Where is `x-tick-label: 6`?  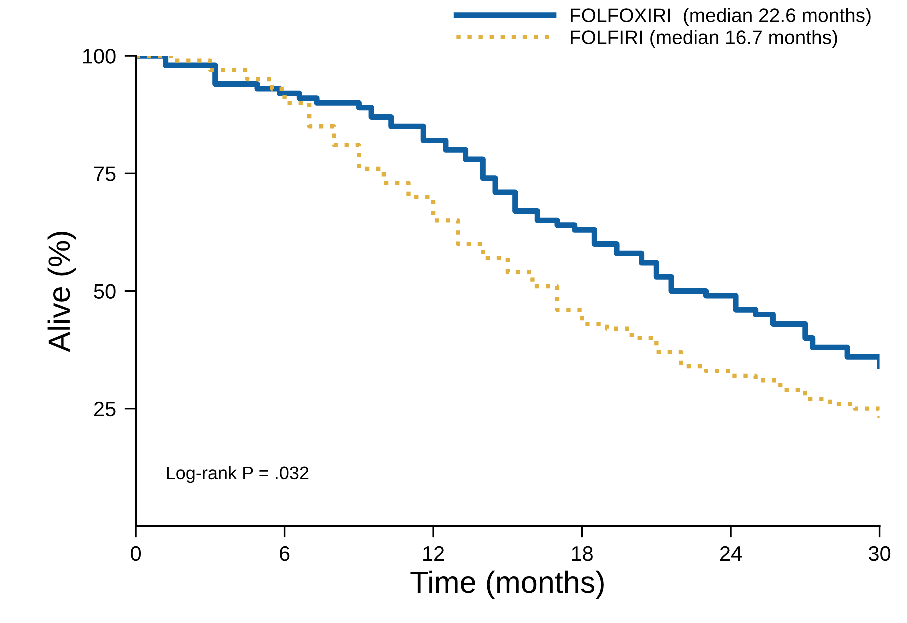 x-tick-label: 6 is located at coordinates (285, 554).